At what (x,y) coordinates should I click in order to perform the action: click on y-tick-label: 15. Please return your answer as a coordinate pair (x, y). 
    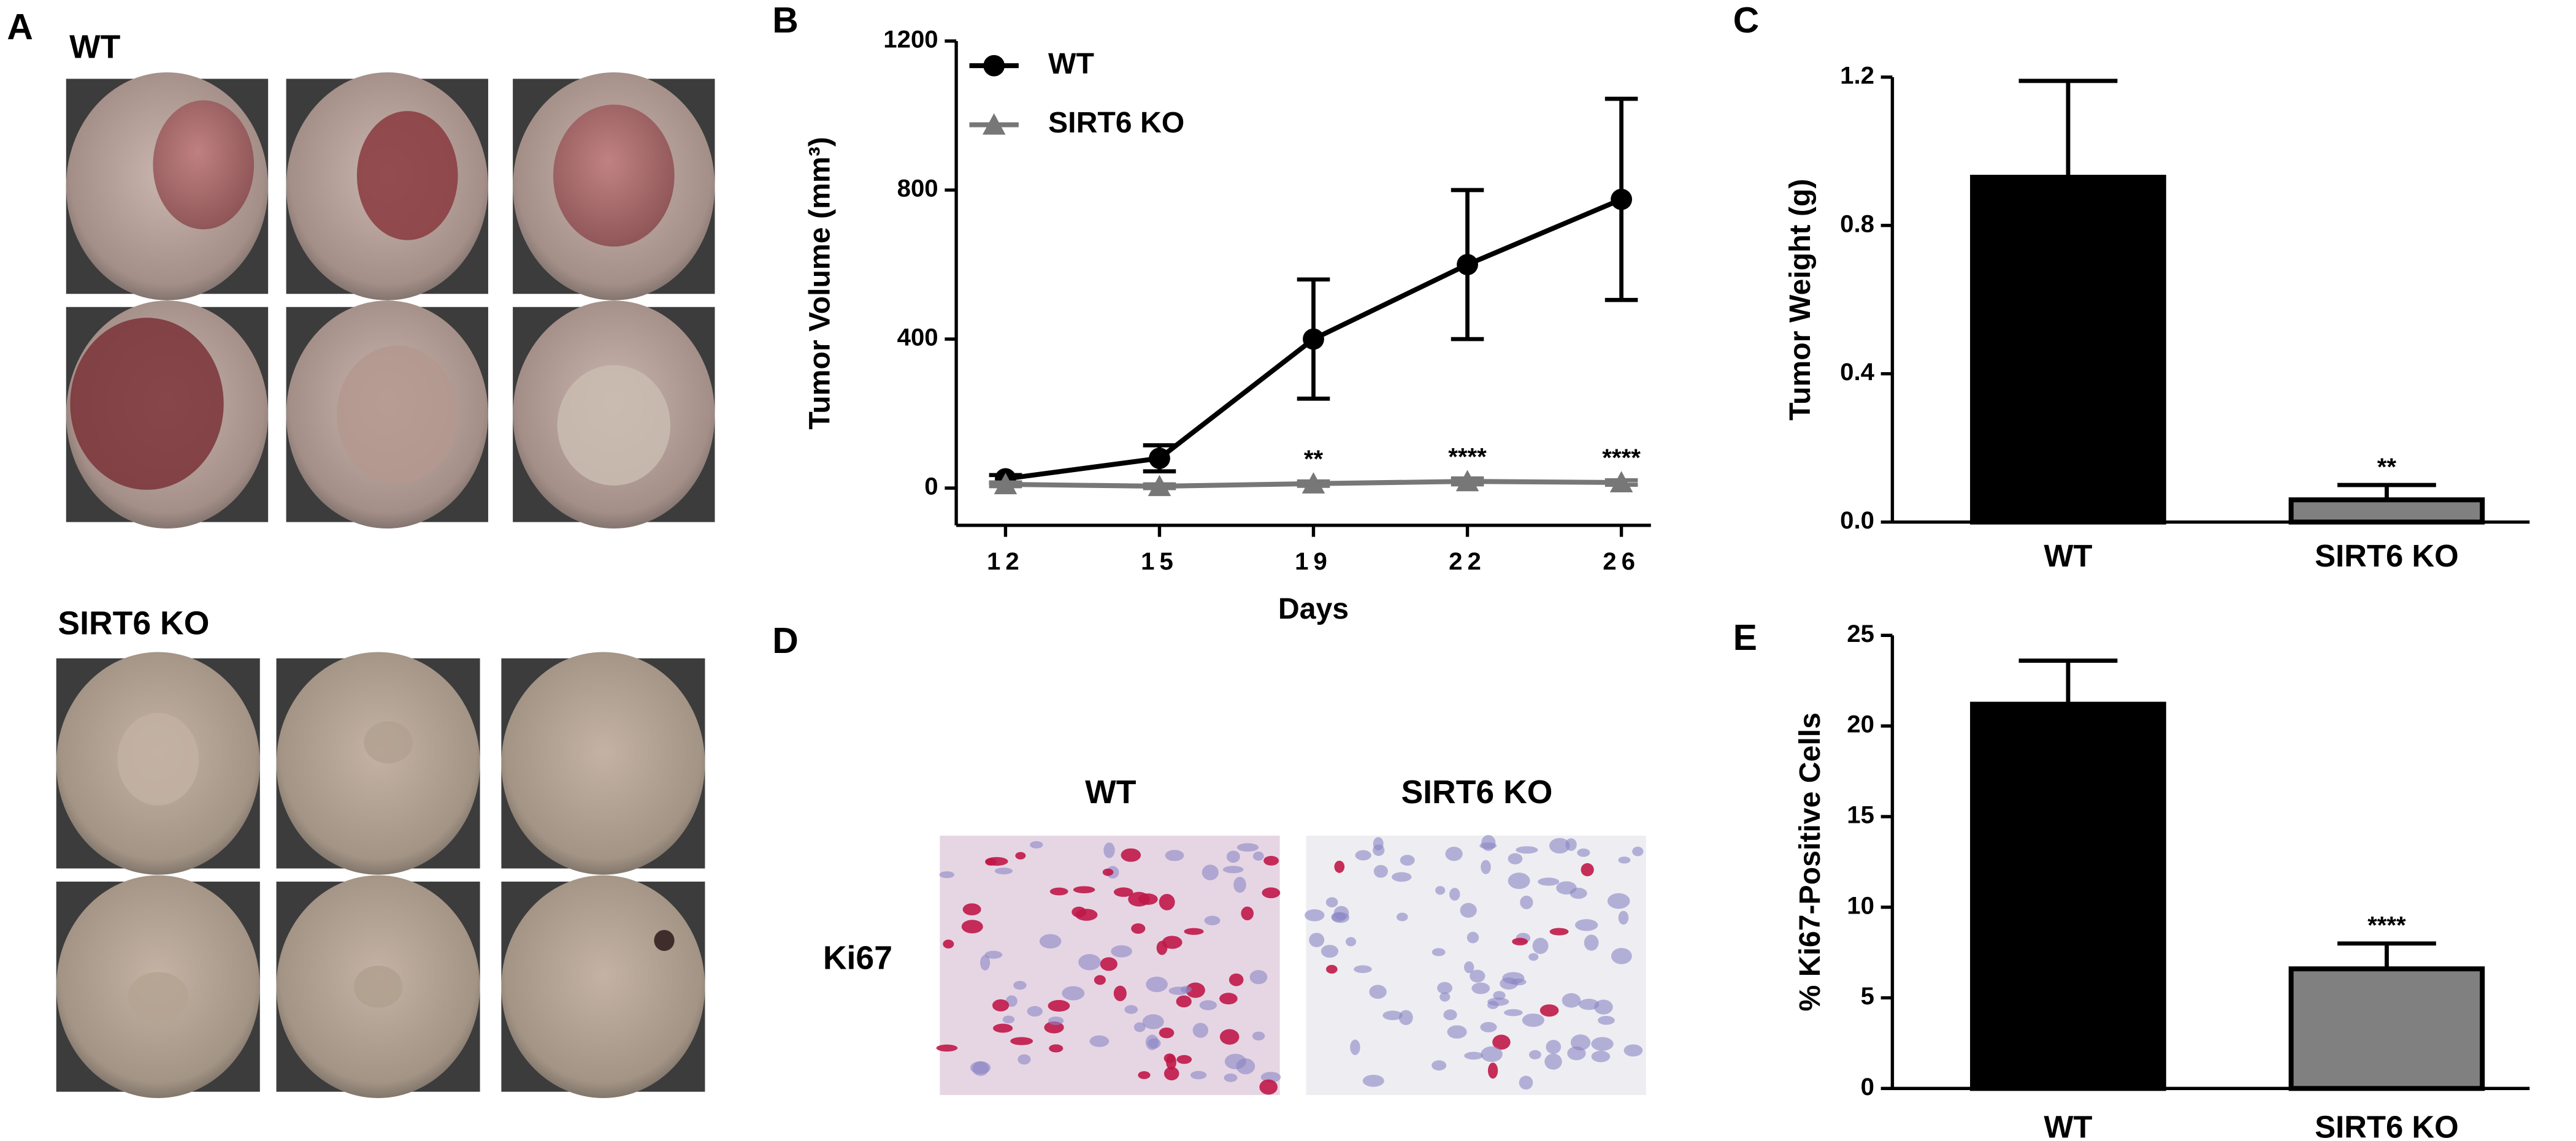
    Looking at the image, I should click on (1860, 814).